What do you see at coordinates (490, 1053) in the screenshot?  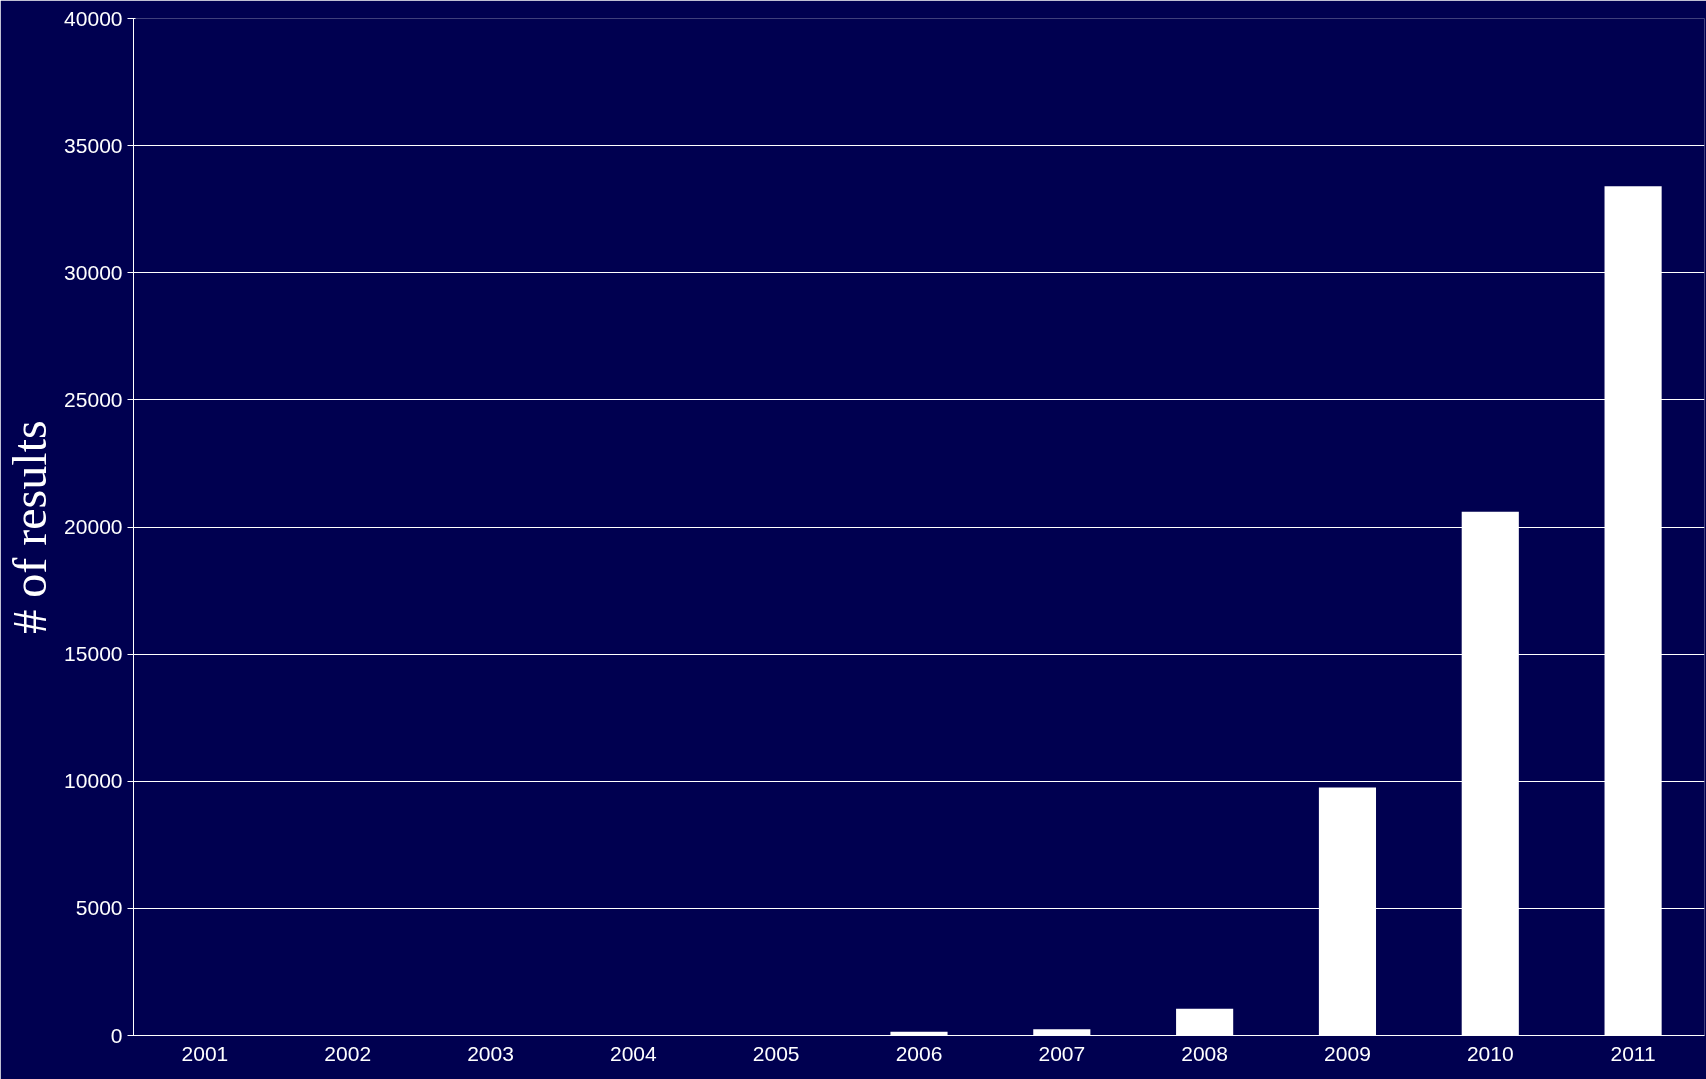 I see `x-tick-label: 2003` at bounding box center [490, 1053].